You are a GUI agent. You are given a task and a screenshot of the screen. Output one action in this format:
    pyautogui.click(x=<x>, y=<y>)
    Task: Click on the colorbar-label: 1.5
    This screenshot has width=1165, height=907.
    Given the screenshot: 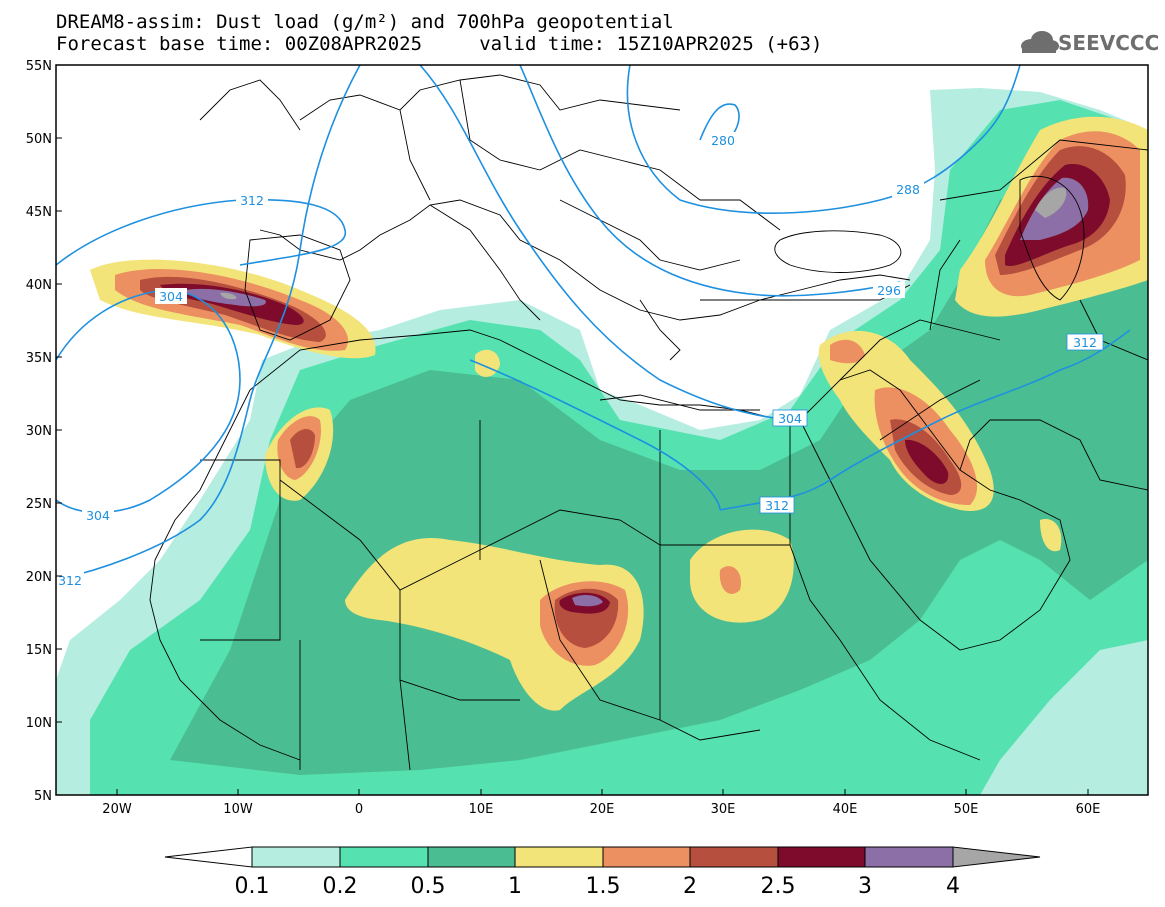 What is the action you would take?
    pyautogui.click(x=603, y=886)
    